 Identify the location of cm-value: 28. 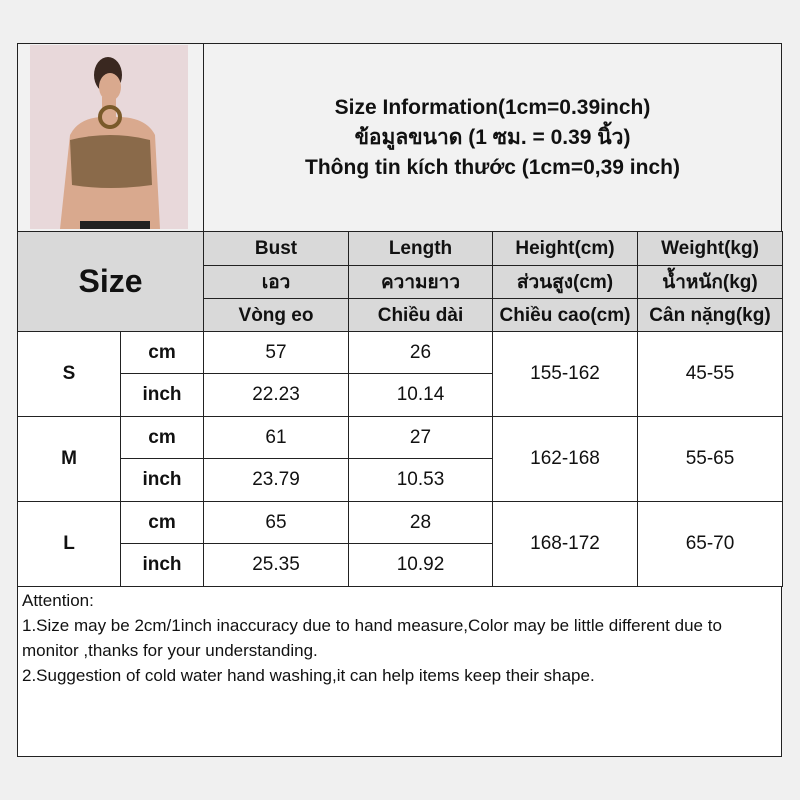
(420, 522).